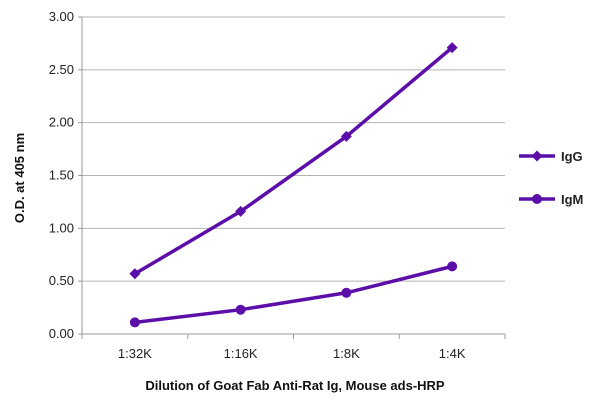 The image size is (600, 407). Describe the element at coordinates (346, 353) in the screenshot. I see `x-tick-label: 1:8K` at that location.